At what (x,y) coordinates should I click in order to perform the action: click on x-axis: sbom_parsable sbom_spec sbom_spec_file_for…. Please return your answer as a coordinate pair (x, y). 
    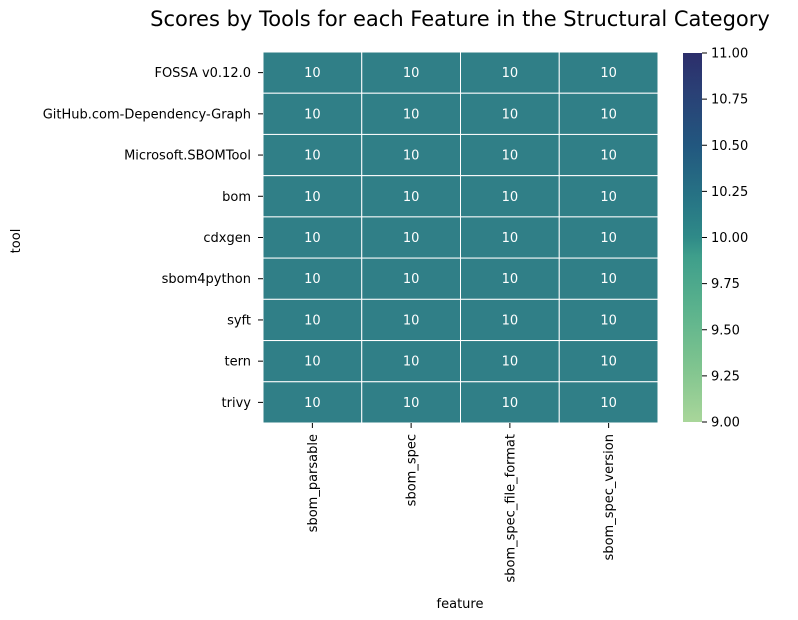
    Looking at the image, I should click on (461, 502).